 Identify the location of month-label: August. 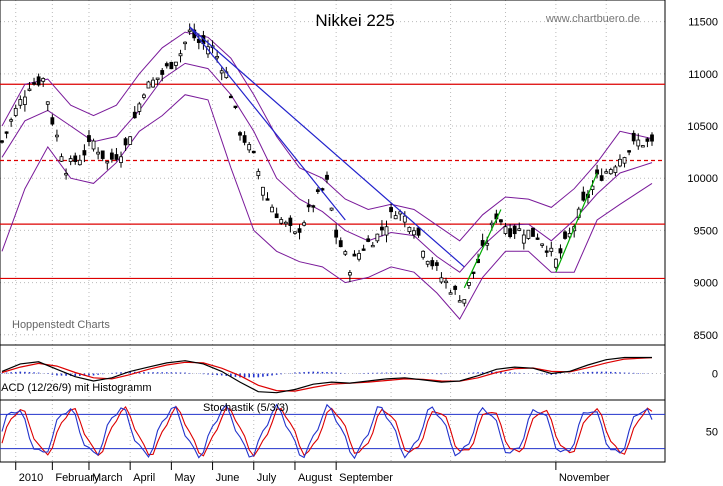
(315, 478).